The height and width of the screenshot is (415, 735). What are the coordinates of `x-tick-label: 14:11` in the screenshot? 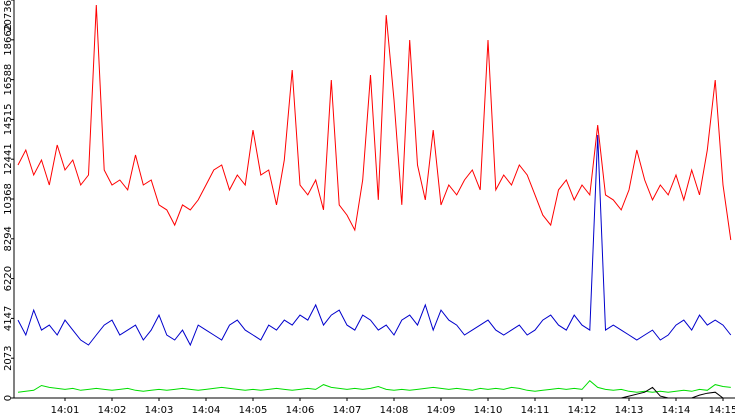 It's located at (535, 410).